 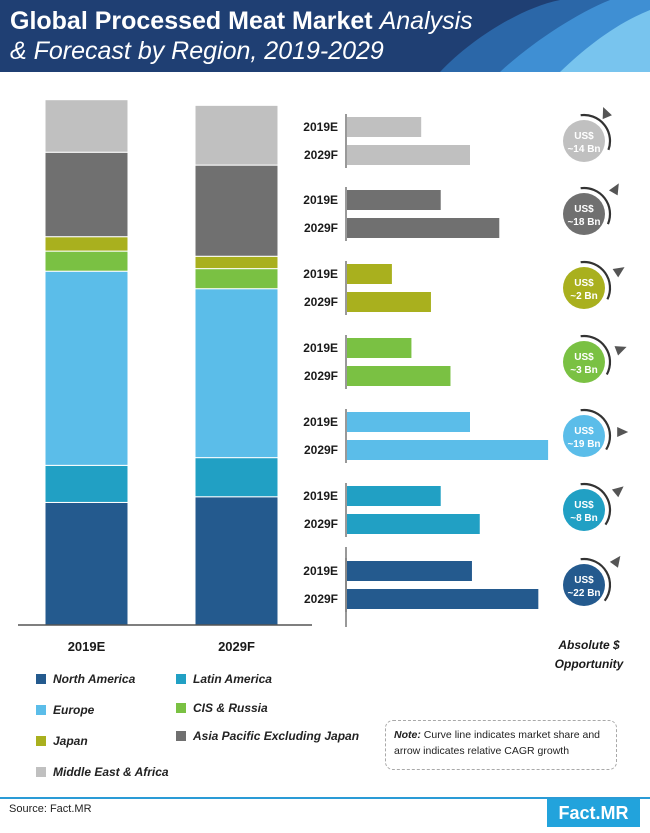 I want to click on opportunity-badge: US$ ~3 Bn, so click(x=595, y=358).